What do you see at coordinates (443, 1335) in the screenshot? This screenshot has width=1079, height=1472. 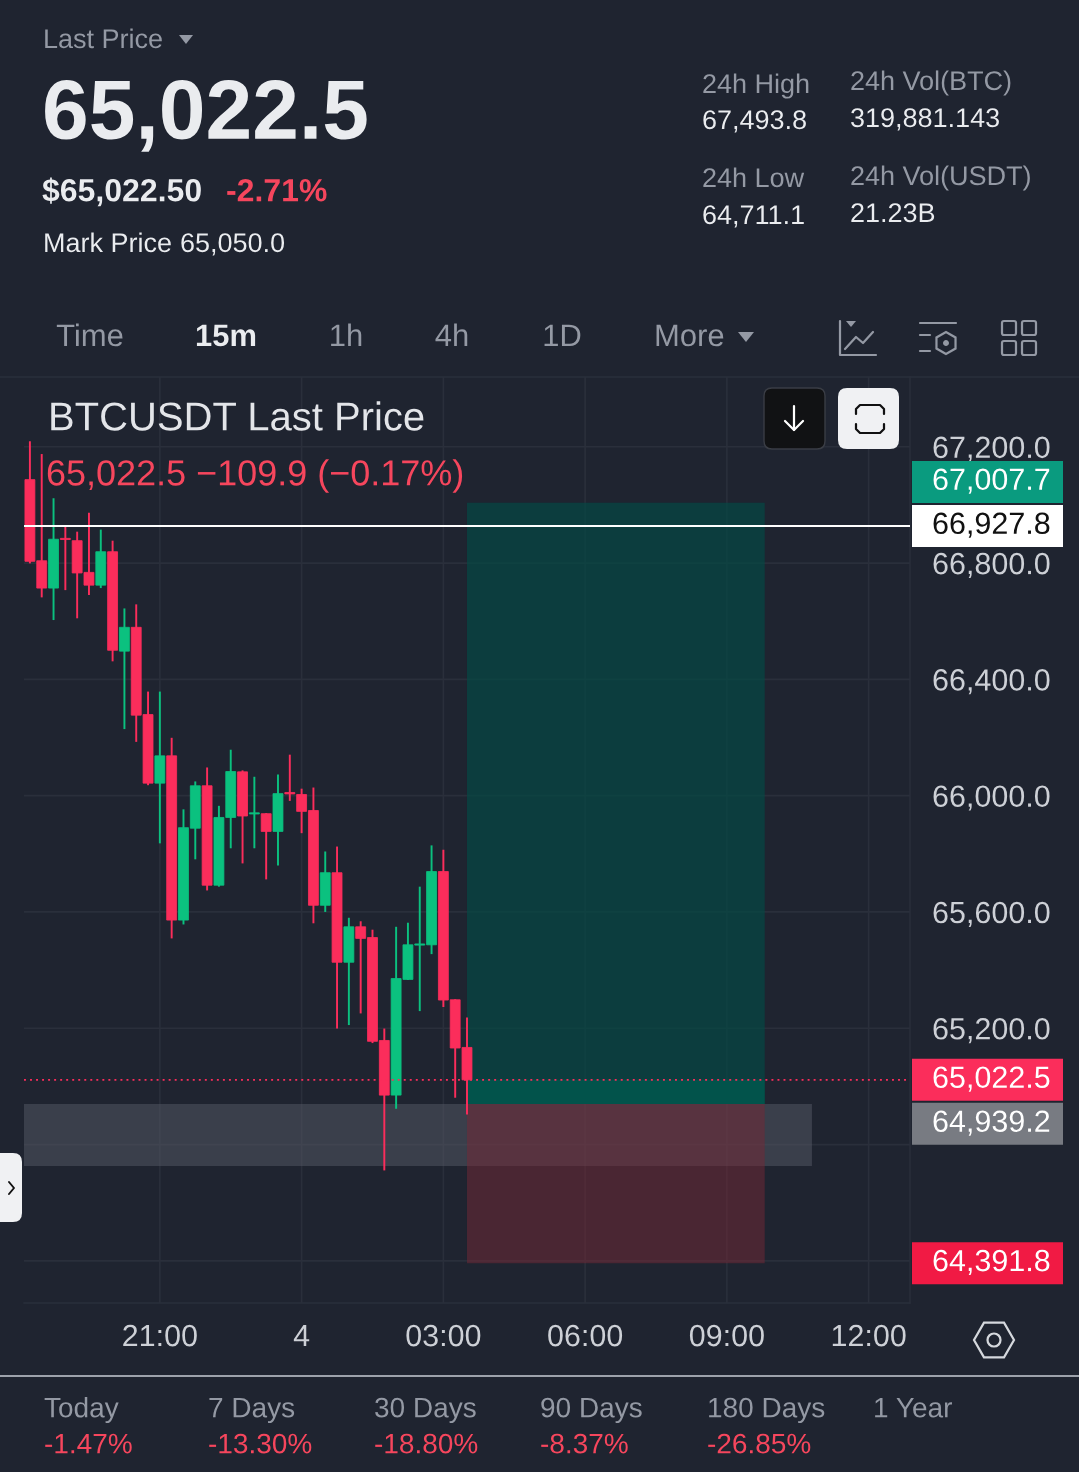 I see `x-tick-label: 03:00` at bounding box center [443, 1335].